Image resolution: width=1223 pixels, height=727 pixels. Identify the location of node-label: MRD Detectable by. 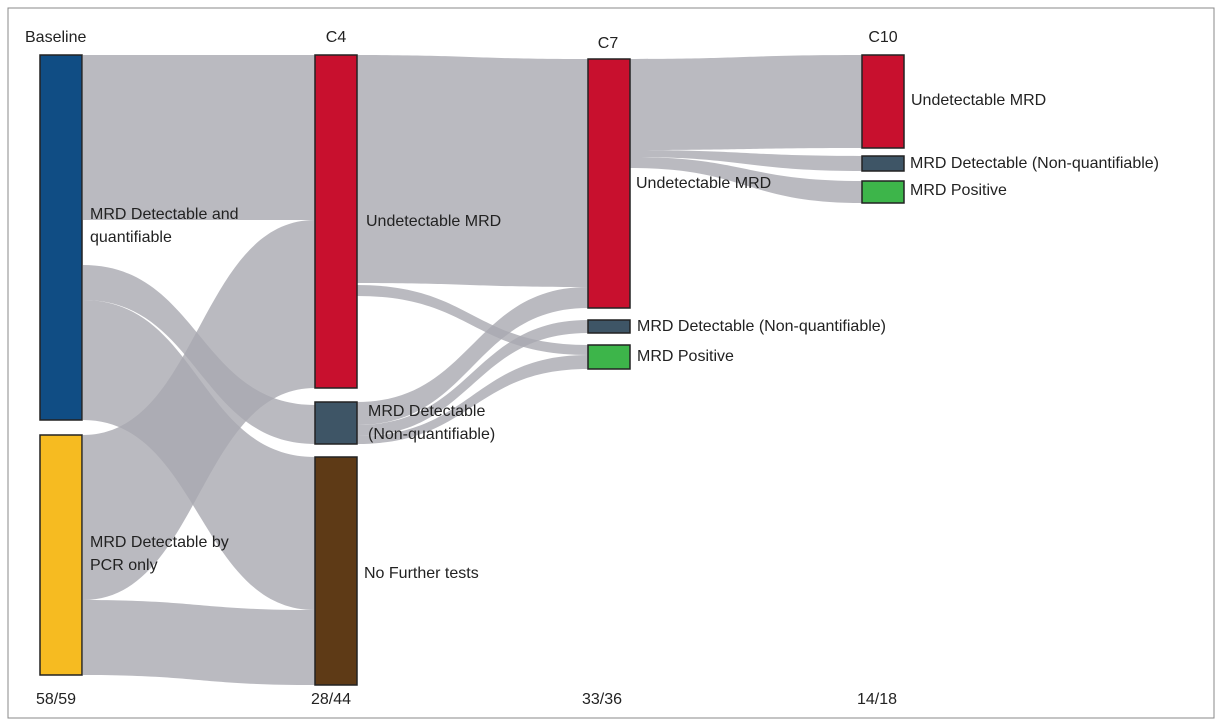
(159, 542).